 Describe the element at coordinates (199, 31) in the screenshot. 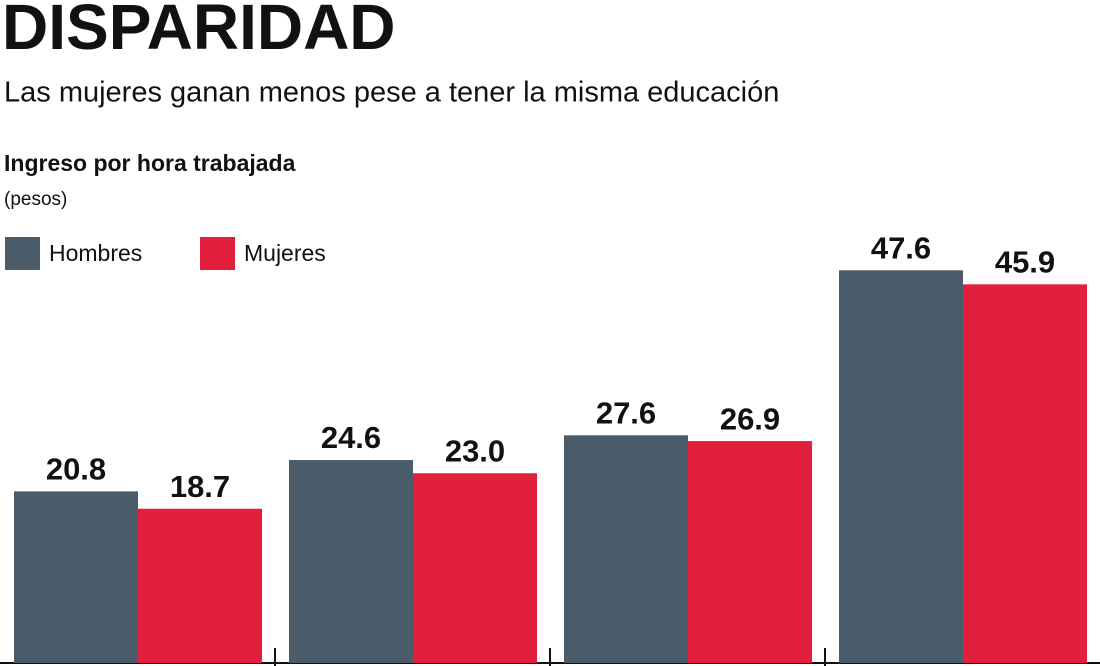

I see `chart-title: DISPARIDAD` at that location.